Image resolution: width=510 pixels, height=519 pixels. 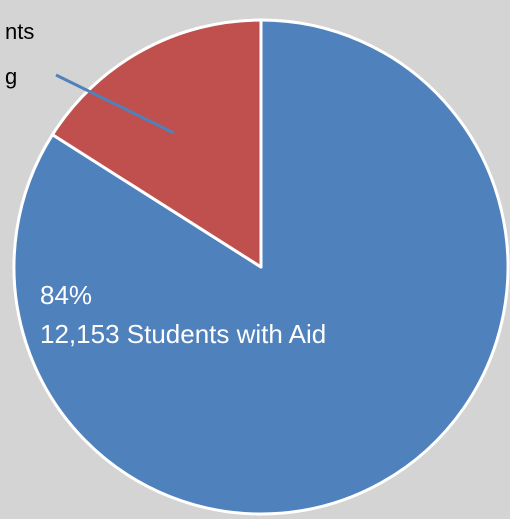 What do you see at coordinates (19, 31) in the screenshot?
I see `other-slice-label-line-1: nts` at bounding box center [19, 31].